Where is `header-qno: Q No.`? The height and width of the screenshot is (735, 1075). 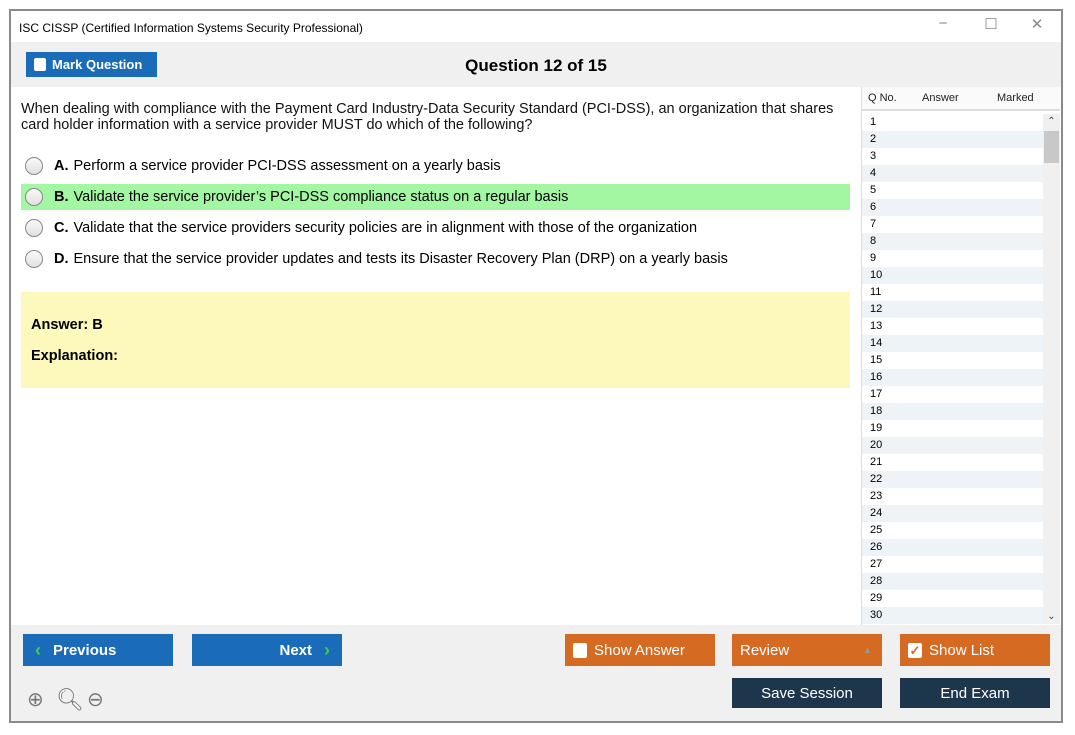 header-qno: Q No. is located at coordinates (882, 98).